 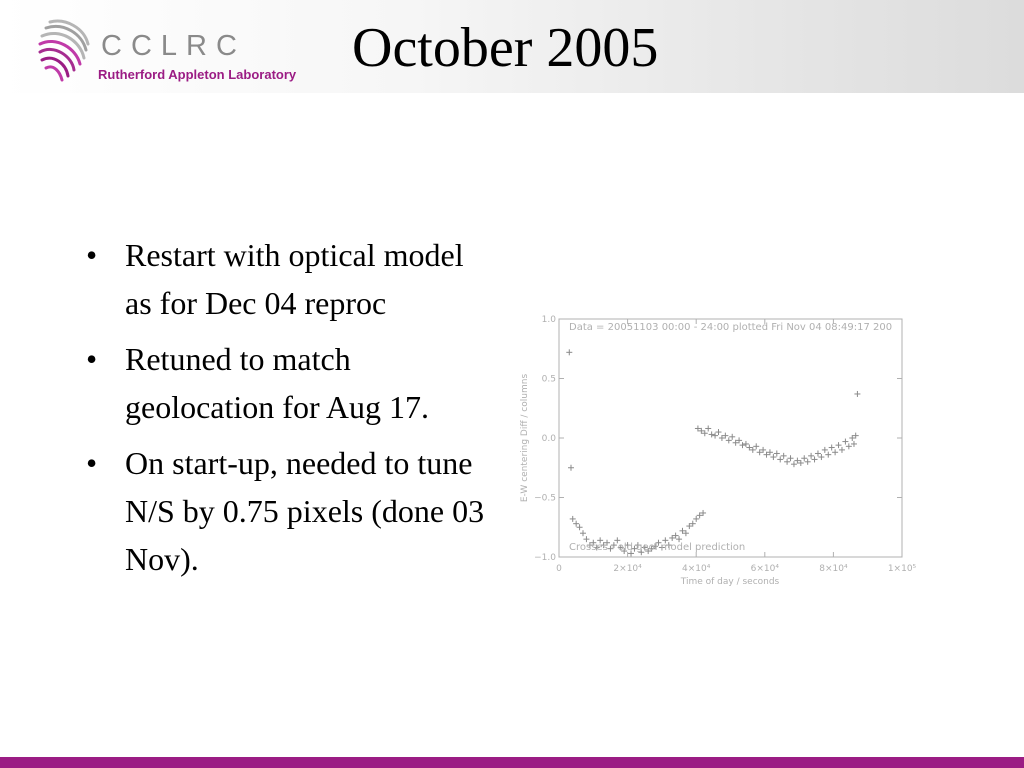 What do you see at coordinates (545, 558) in the screenshot?
I see `y-tick-label: −1.0` at bounding box center [545, 558].